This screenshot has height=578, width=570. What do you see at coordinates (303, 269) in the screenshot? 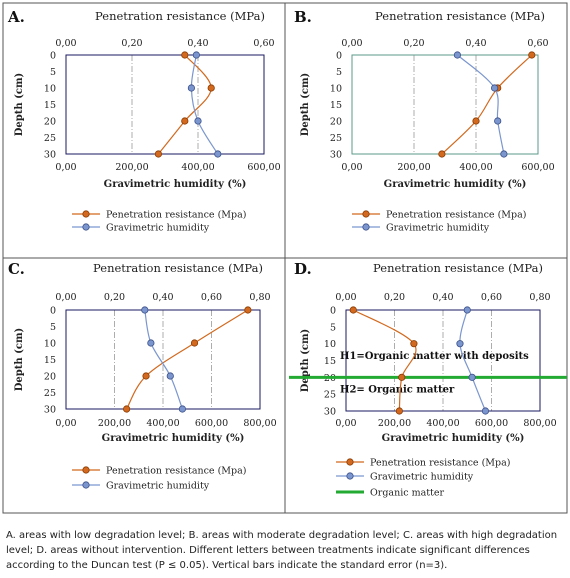
I see `panel-label: D.` at bounding box center [303, 269].